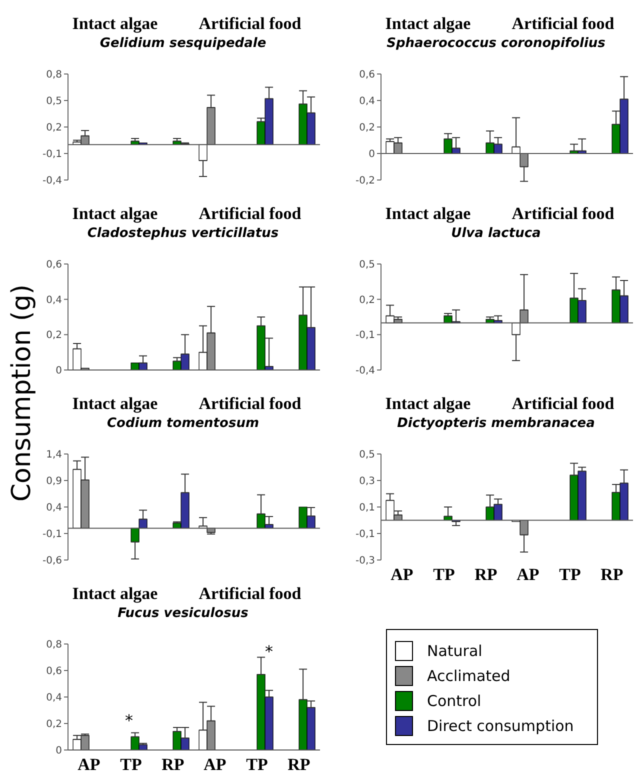 Image resolution: width=637 pixels, height=774 pixels. What do you see at coordinates (183, 614) in the screenshot?
I see `chart-title: Fucus vesiculosus` at bounding box center [183, 614].